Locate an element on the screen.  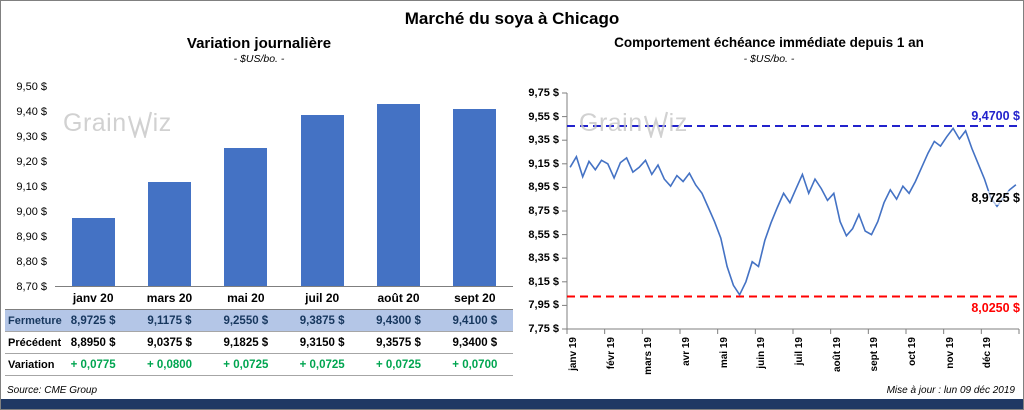
category-label: août 20 is located at coordinates (398, 298).